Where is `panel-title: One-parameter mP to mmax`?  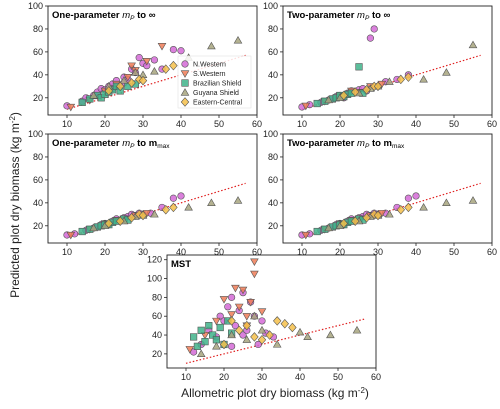 panel-title: One-parameter mP to mmax is located at coordinates (111, 144).